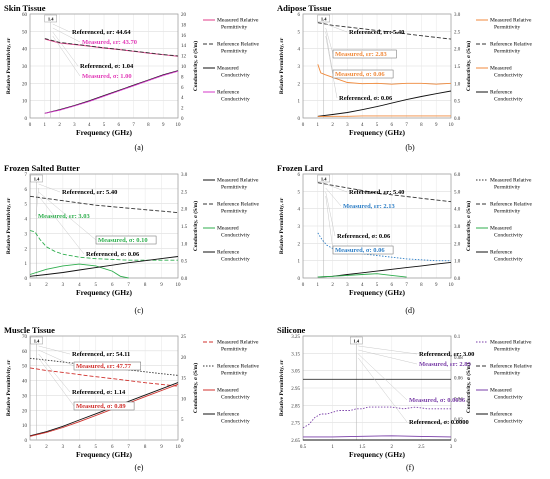 The width and height of the screenshot is (550, 479). I want to click on annotation-label: Measured, εr: 2.13, so click(369, 206).